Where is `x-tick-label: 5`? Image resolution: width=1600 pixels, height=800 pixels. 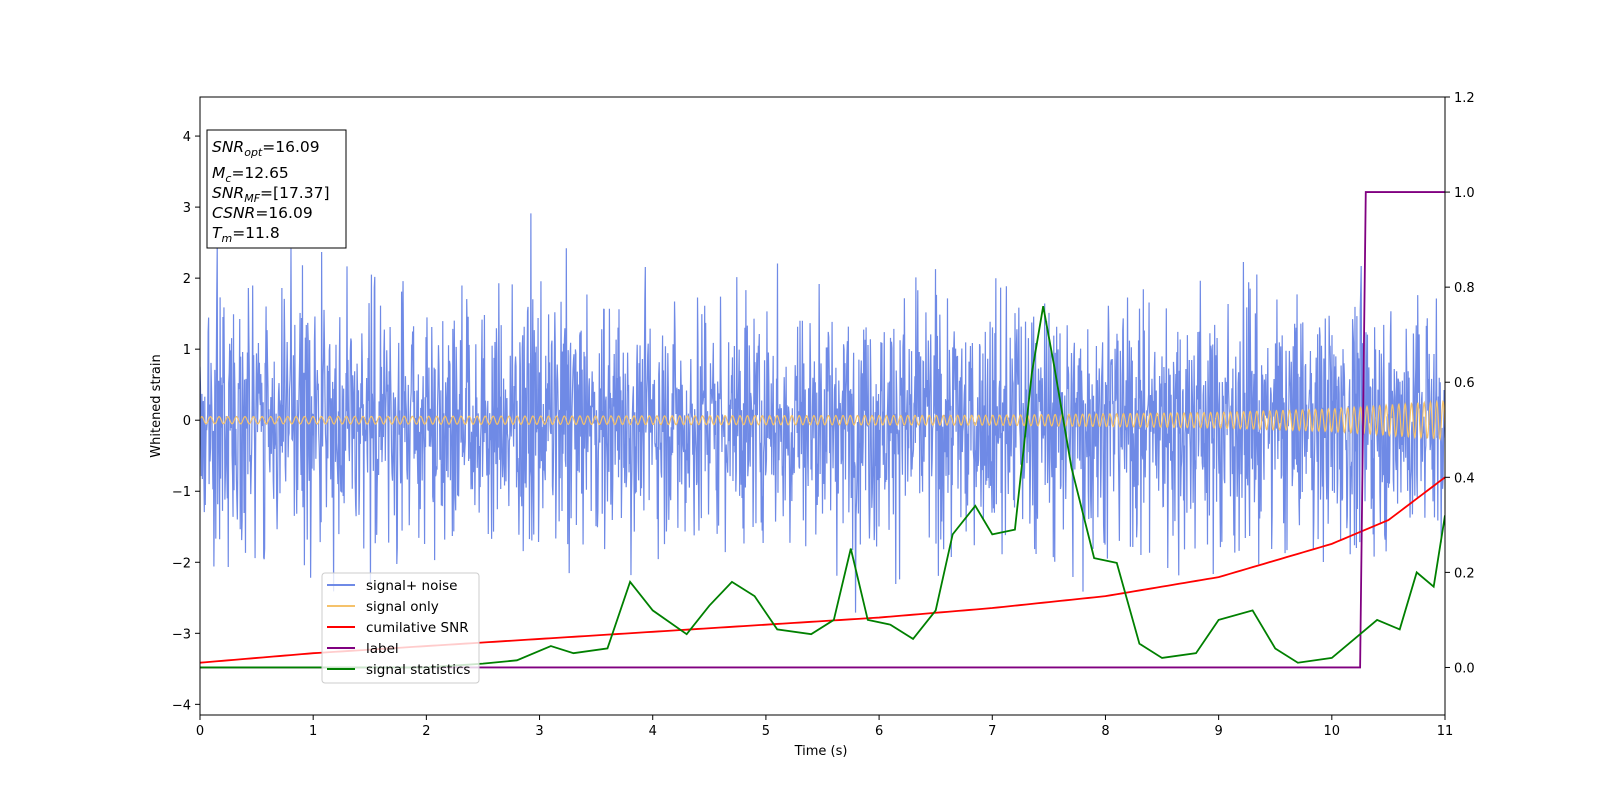
x-tick-label: 5 is located at coordinates (766, 731).